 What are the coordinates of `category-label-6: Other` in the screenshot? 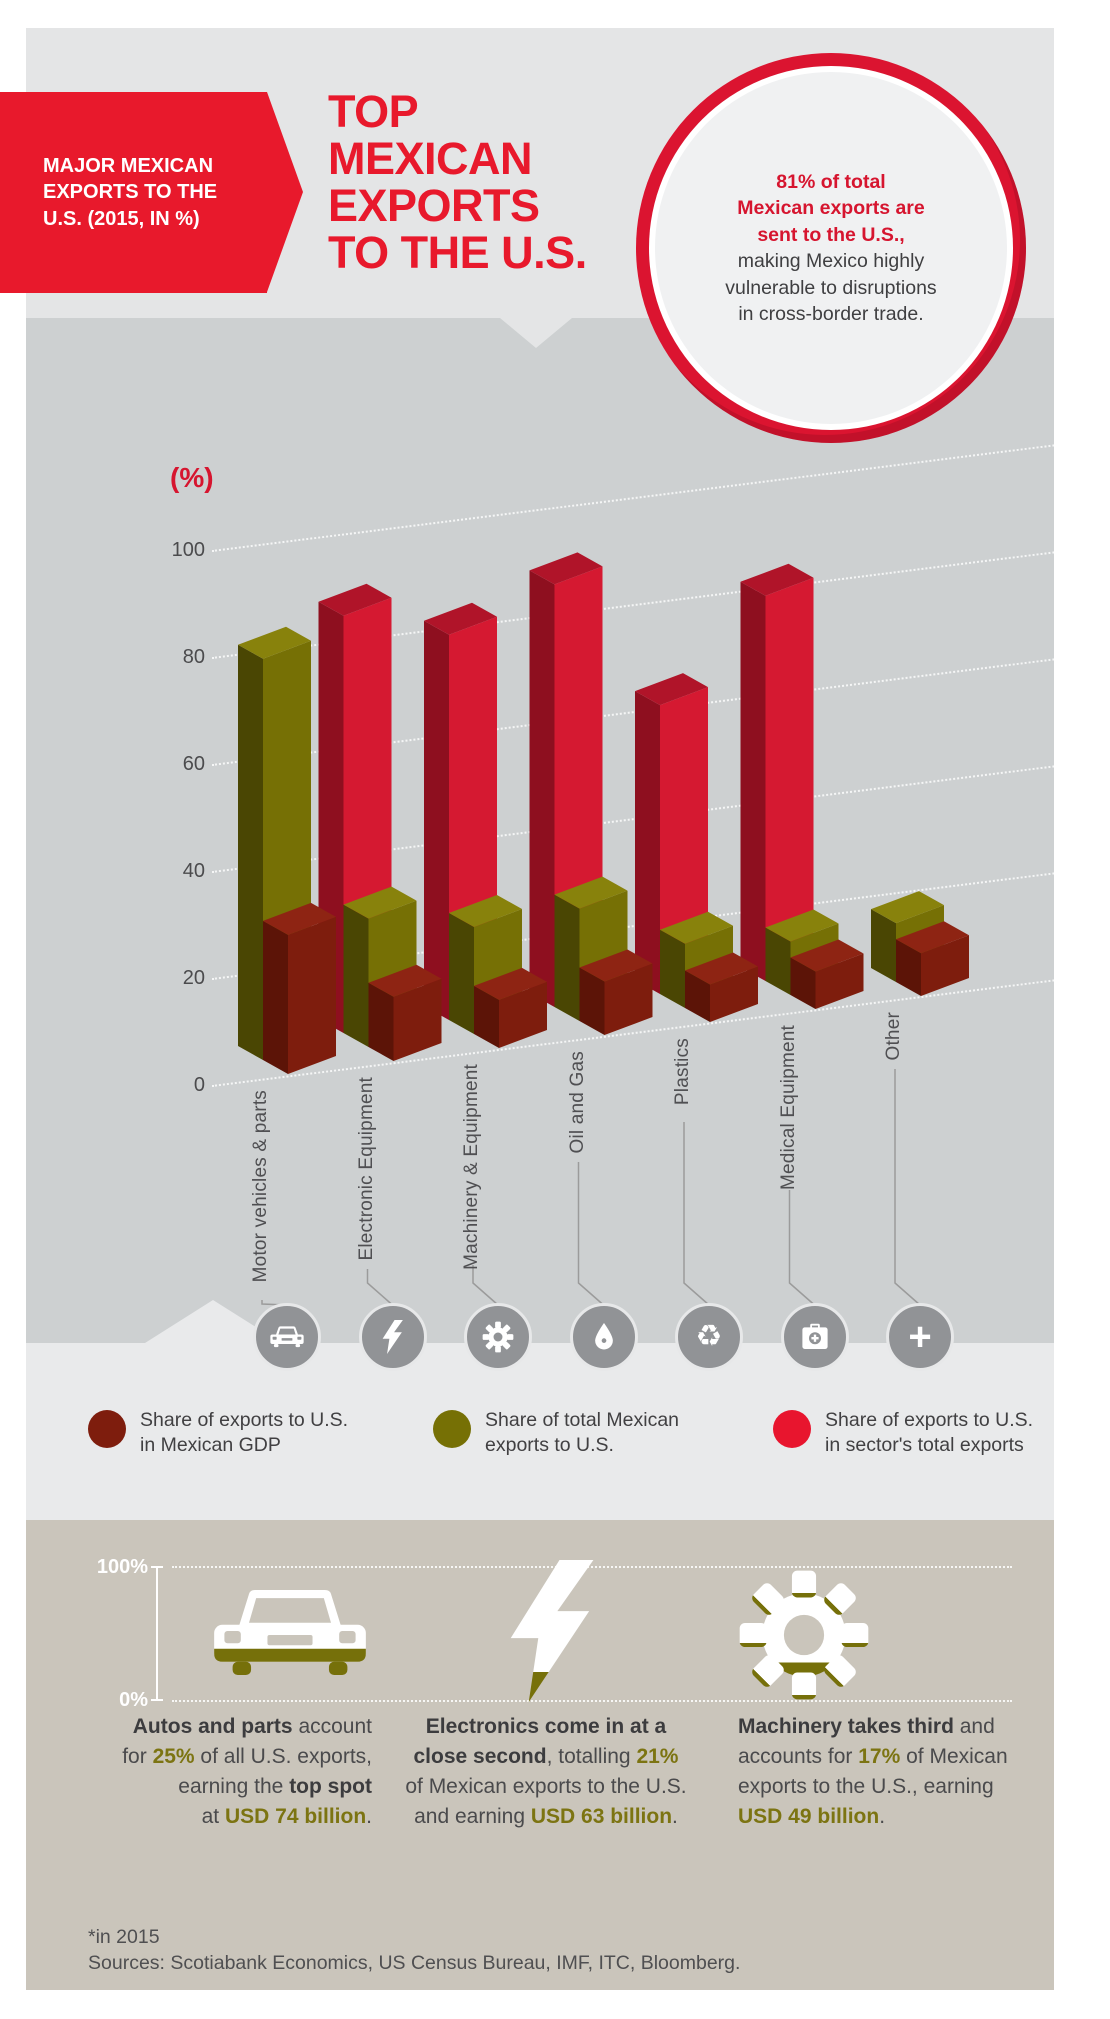 It's located at (893, 1036).